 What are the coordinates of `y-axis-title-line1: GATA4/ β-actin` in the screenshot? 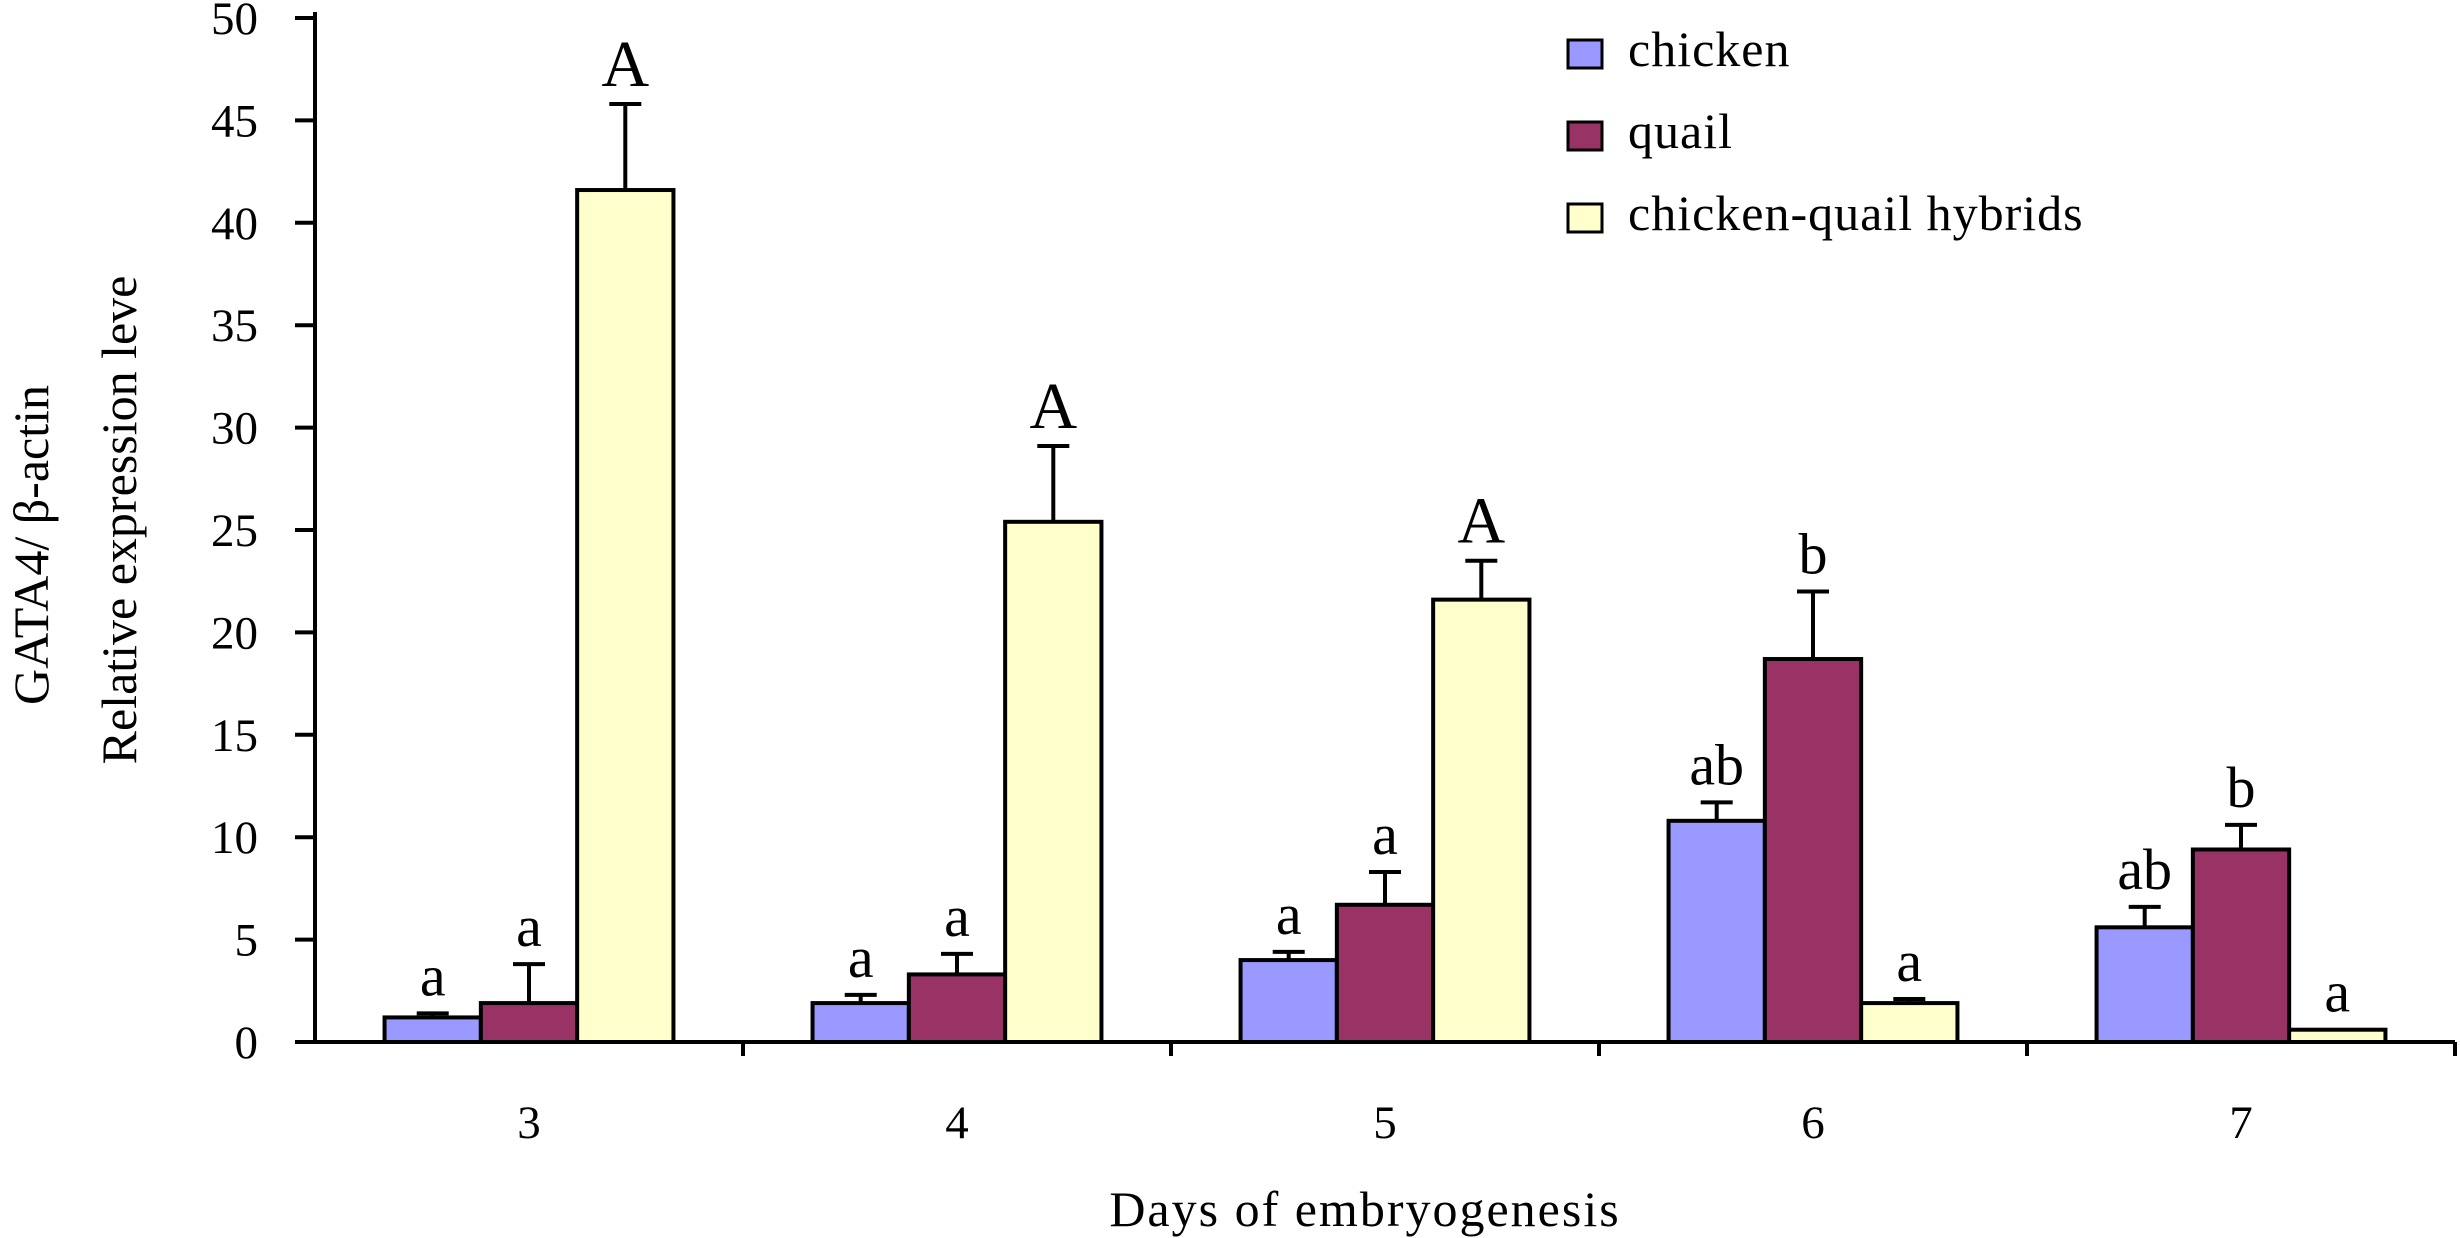 It's located at (31, 545).